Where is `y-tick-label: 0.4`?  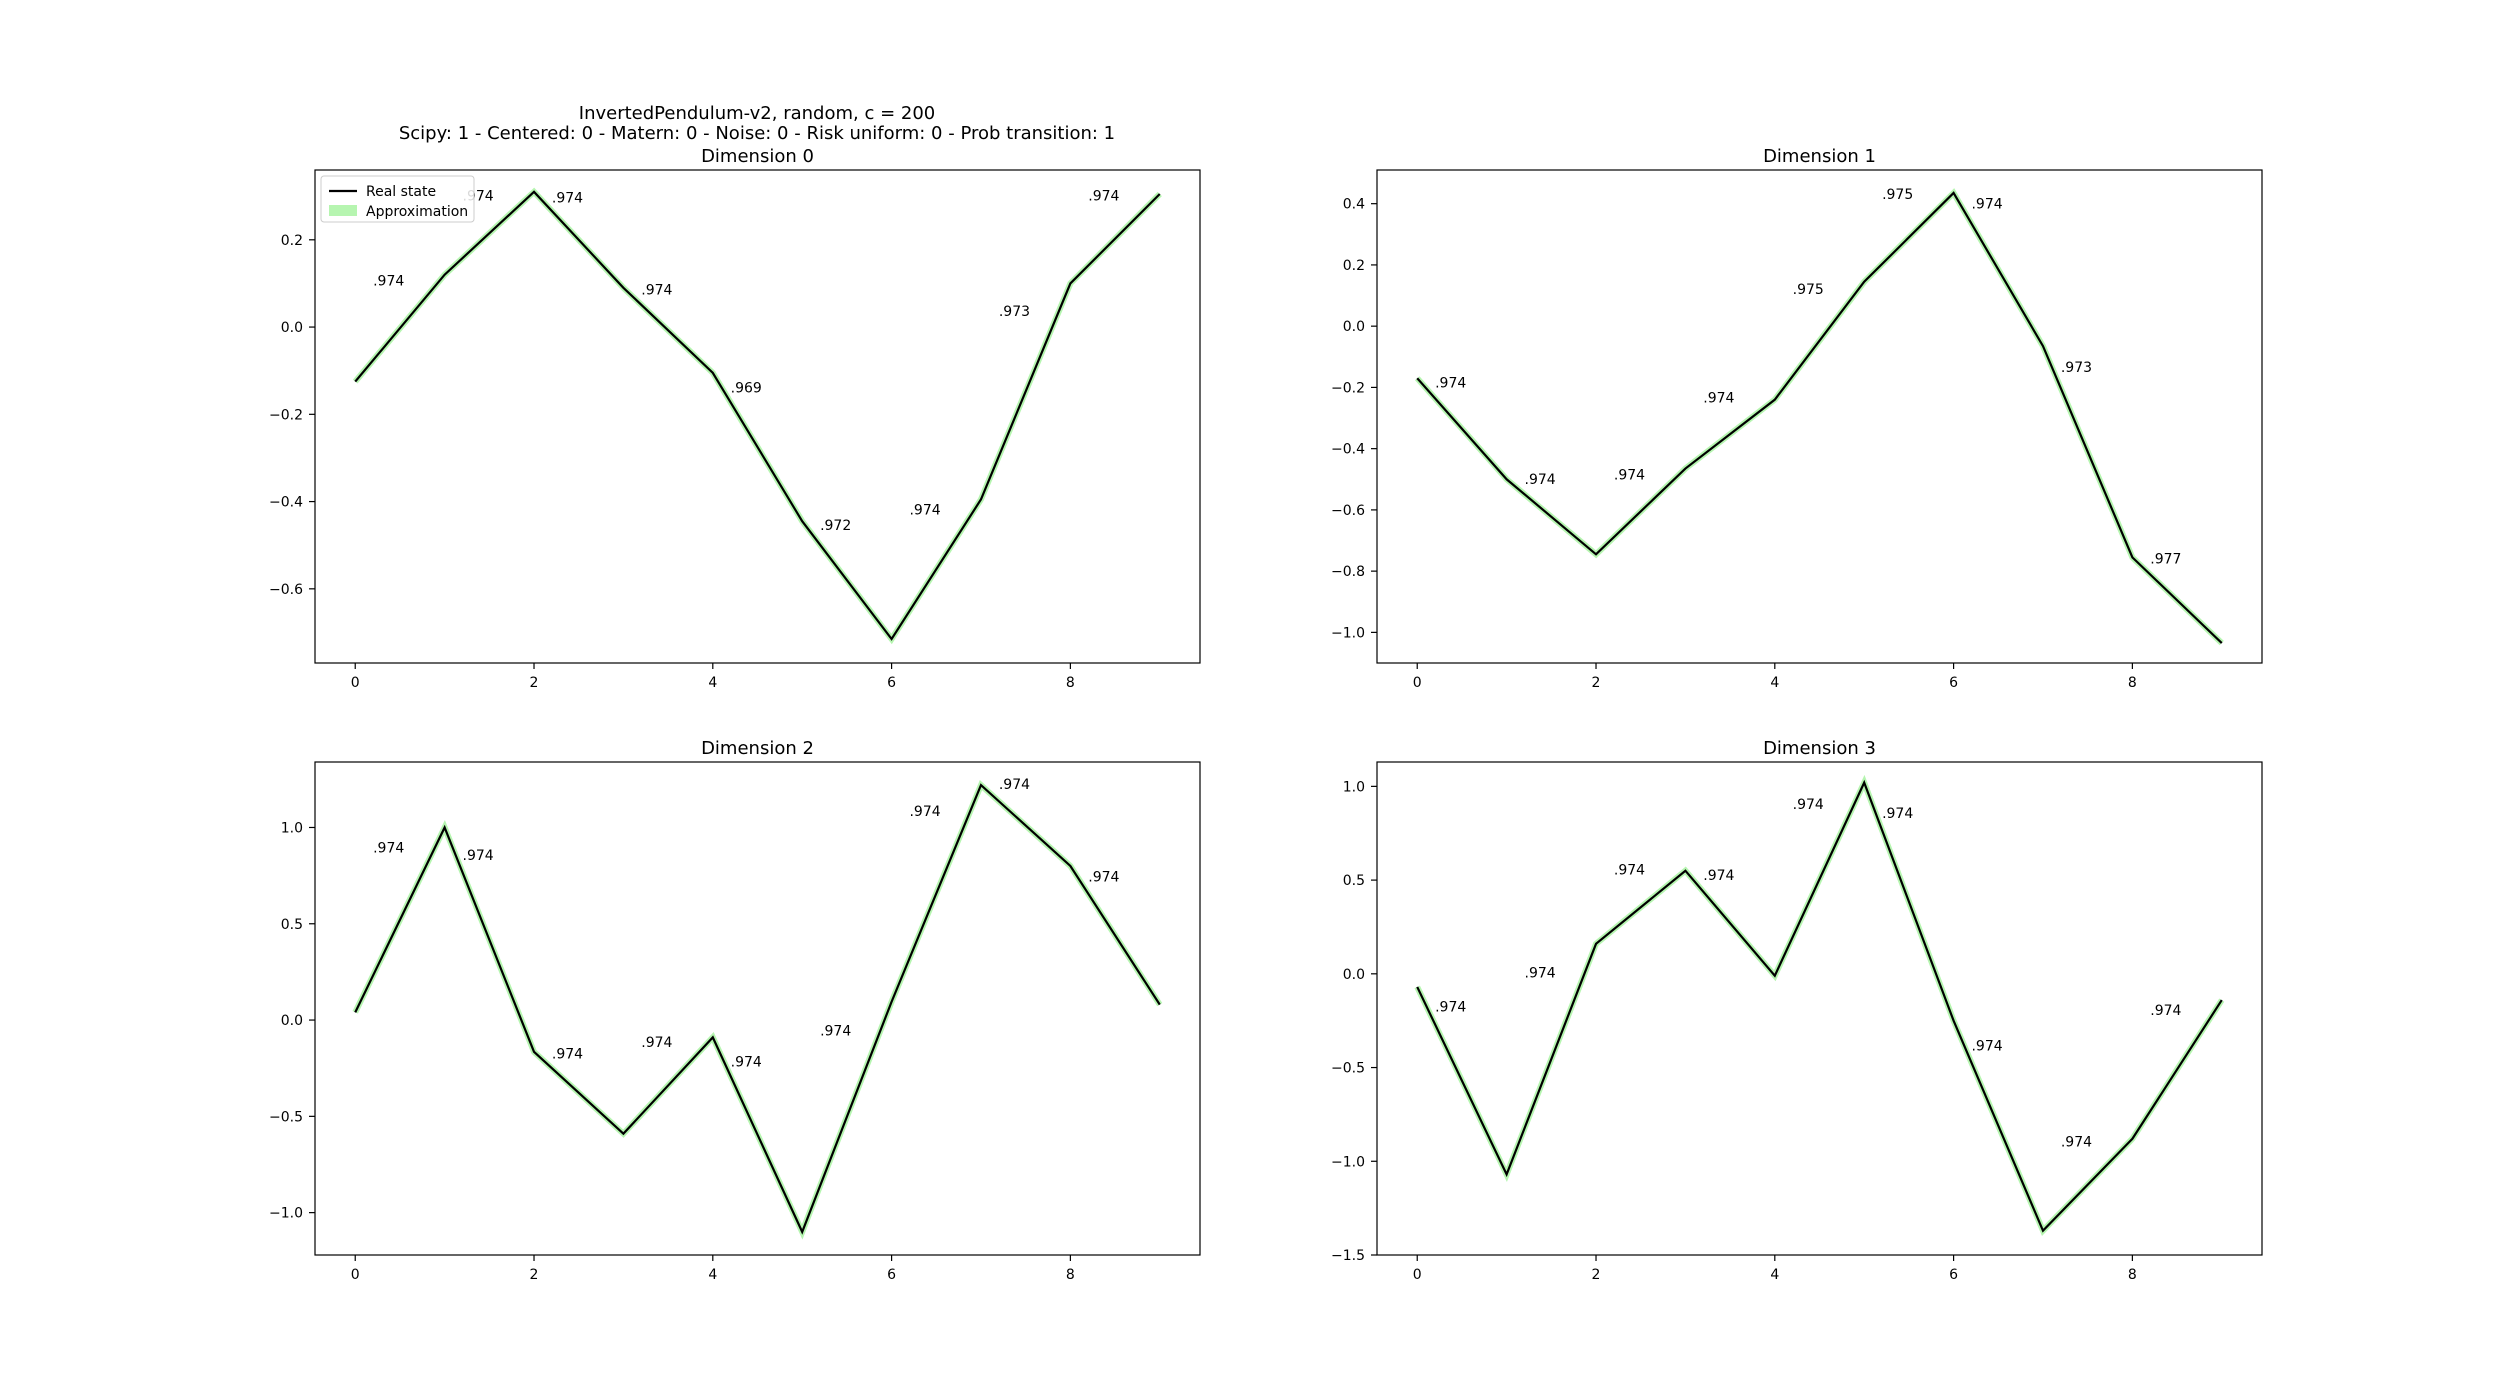
y-tick-label: 0.4 is located at coordinates (1354, 205).